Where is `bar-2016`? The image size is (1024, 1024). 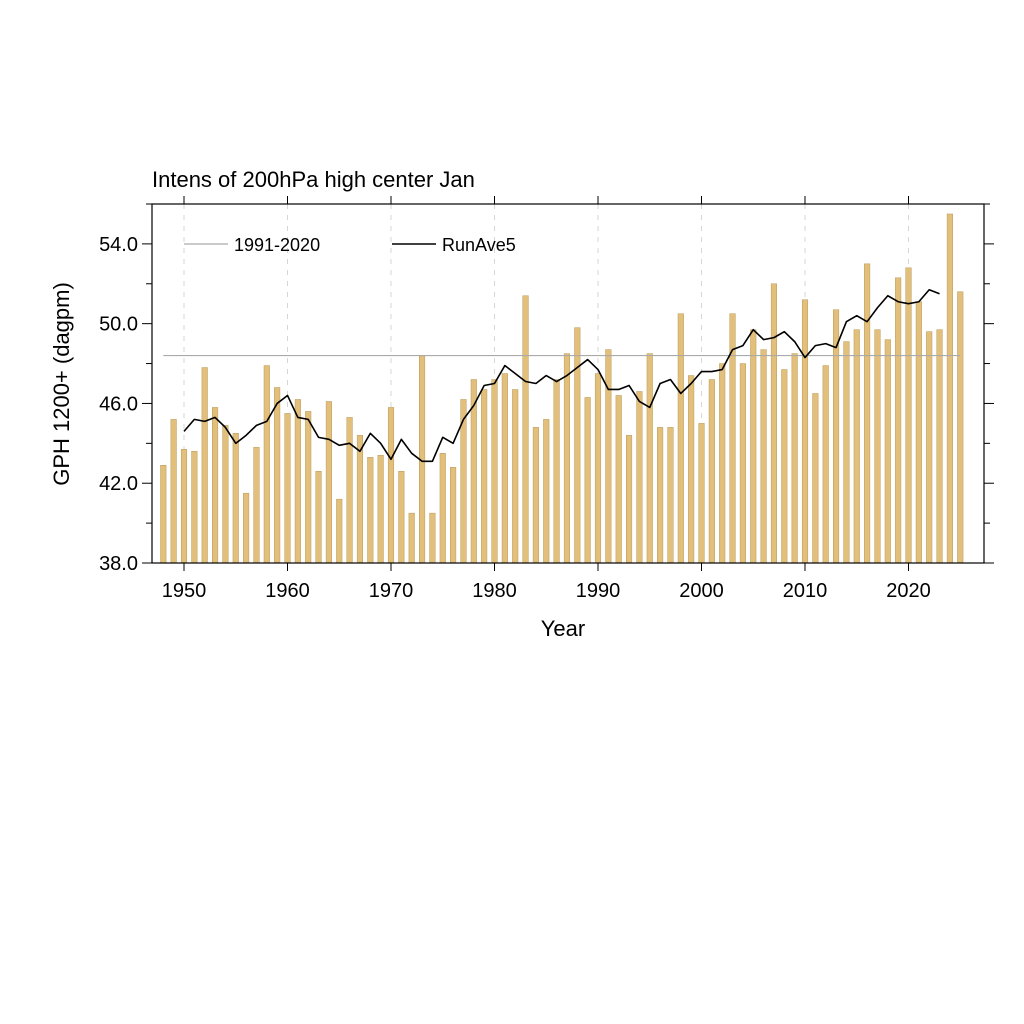
bar-2016 is located at coordinates (867, 413).